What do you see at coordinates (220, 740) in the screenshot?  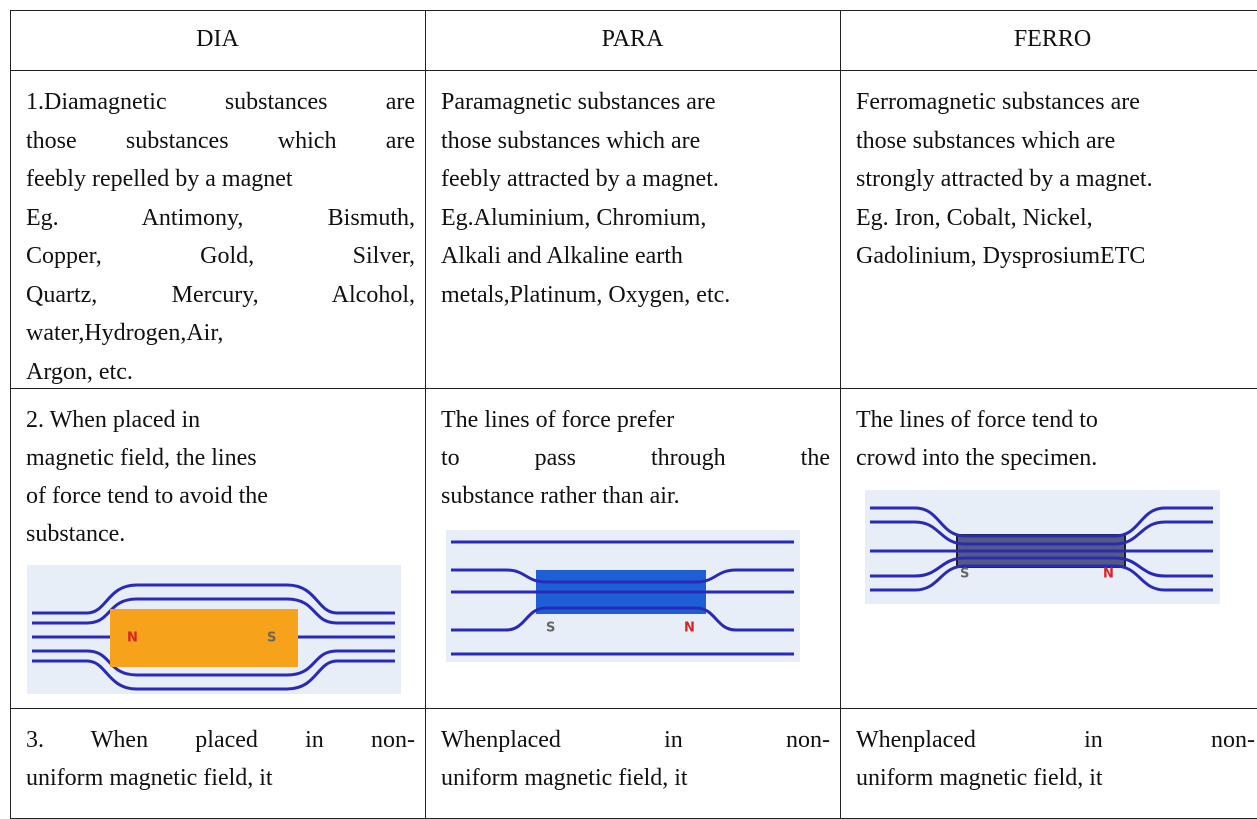 I see `cell-text: 3. When placed in non-` at bounding box center [220, 740].